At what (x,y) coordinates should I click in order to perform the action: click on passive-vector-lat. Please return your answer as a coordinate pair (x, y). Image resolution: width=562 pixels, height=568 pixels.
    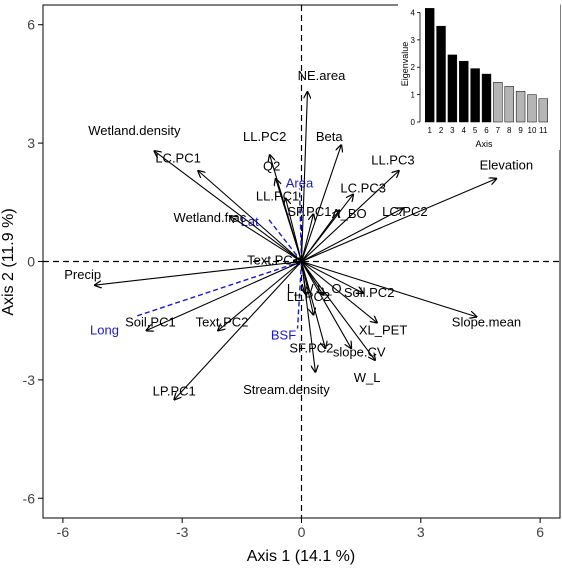
    Looking at the image, I should click on (285, 239).